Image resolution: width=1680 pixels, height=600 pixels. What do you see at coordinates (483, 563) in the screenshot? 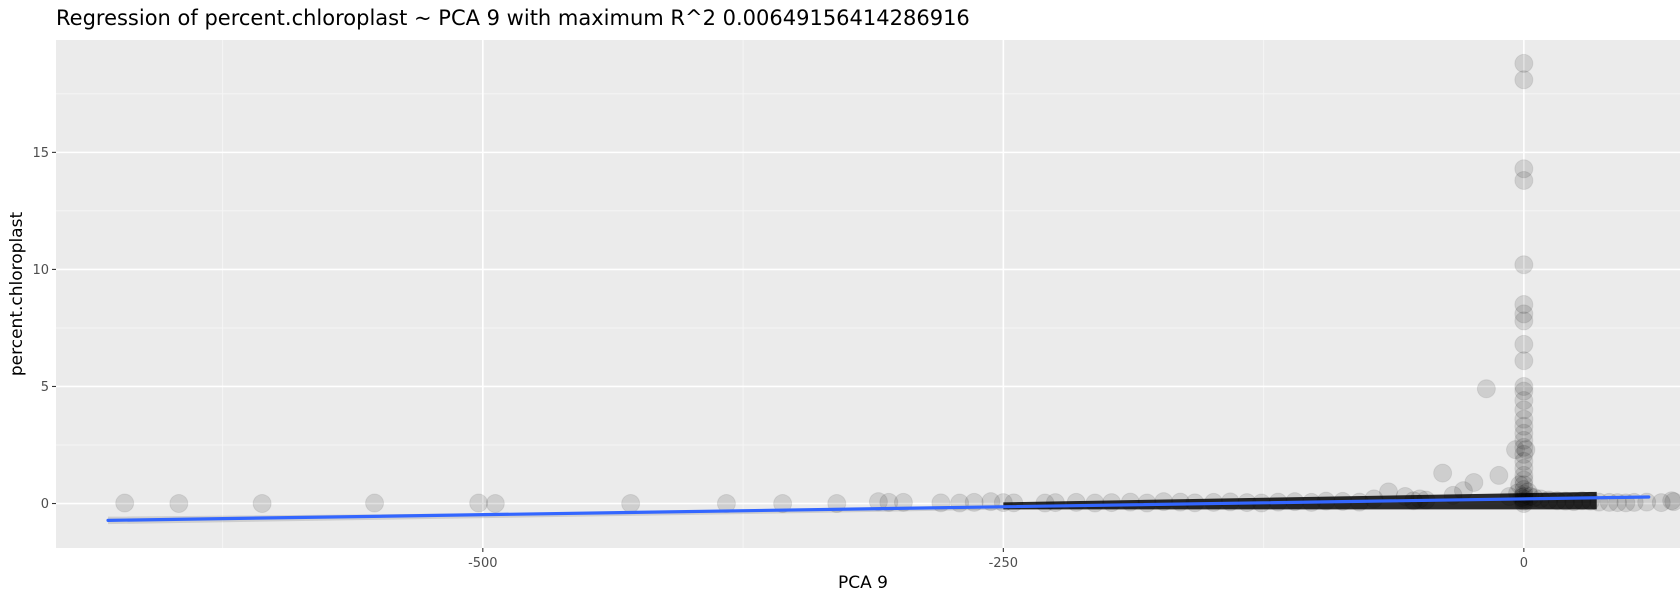
I see `x-tick-label: -500` at bounding box center [483, 563].